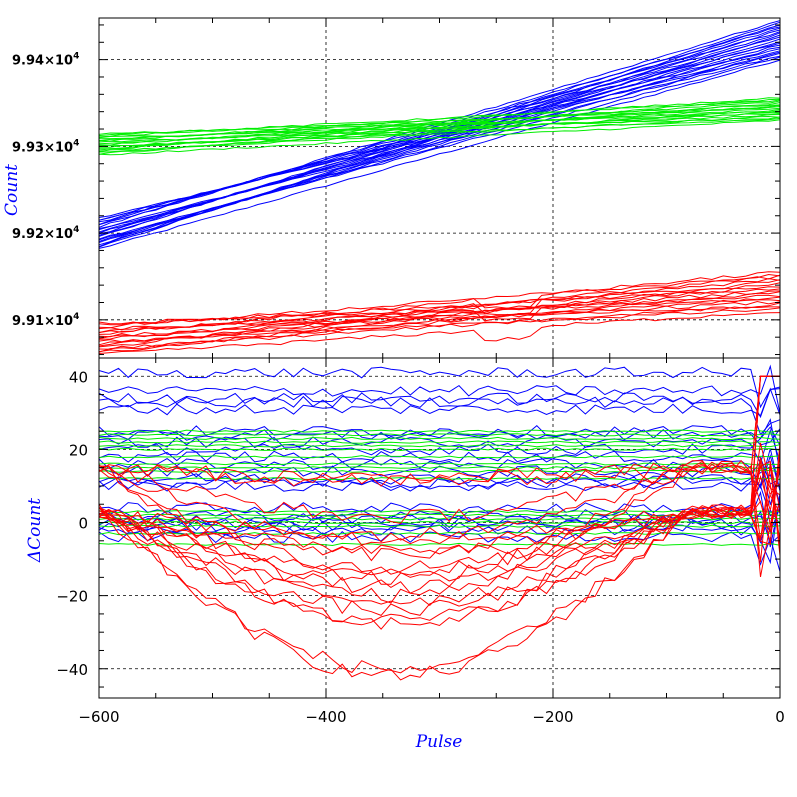 The image size is (797, 797). Describe the element at coordinates (72, 597) in the screenshot. I see `y-tick-label: −20` at that location.